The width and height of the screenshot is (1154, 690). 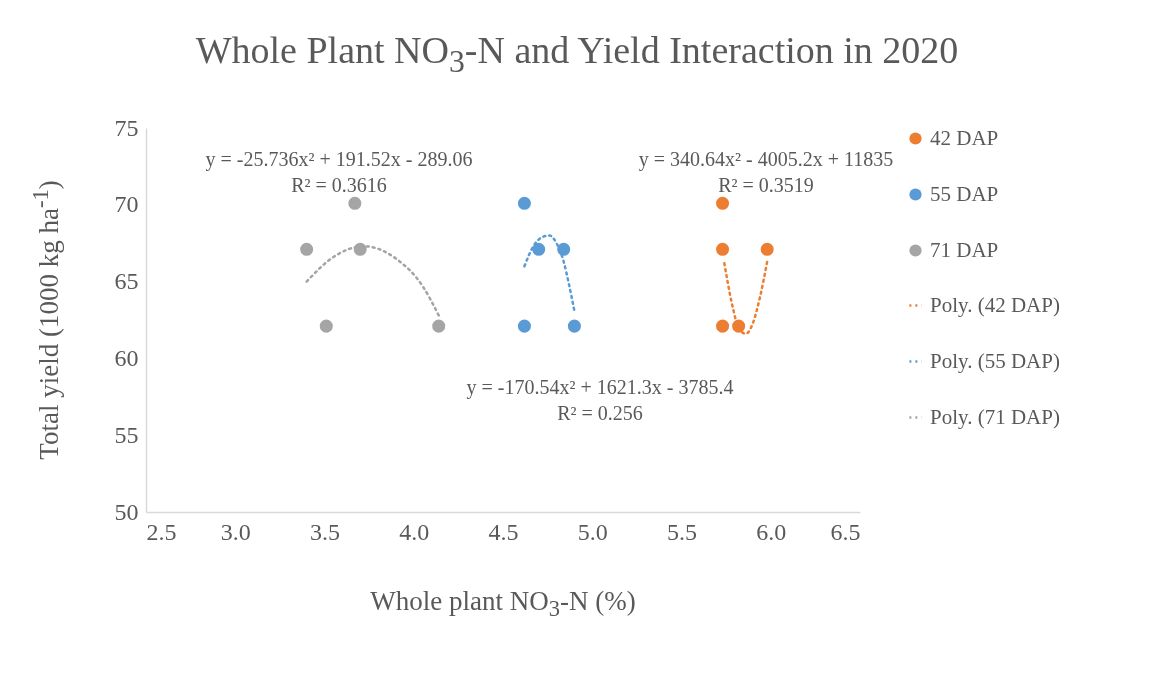 I want to click on y-tick-label: 65, so click(x=126, y=281).